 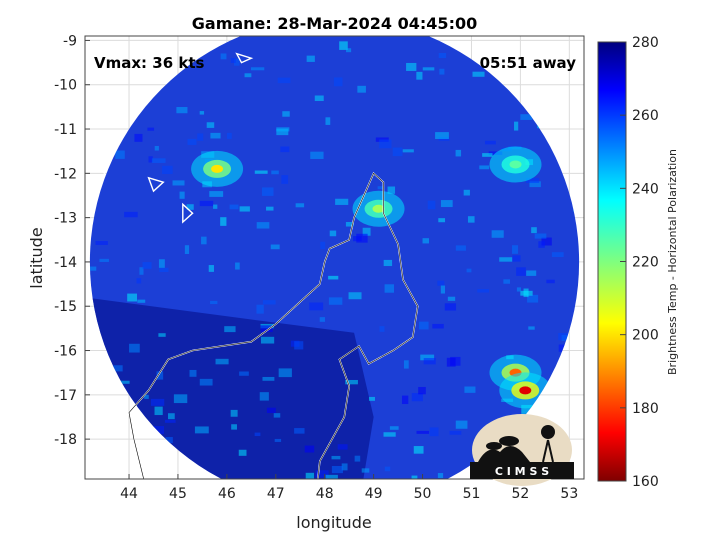 What do you see at coordinates (472, 494) in the screenshot?
I see `x-tick-label: 51` at bounding box center [472, 494].